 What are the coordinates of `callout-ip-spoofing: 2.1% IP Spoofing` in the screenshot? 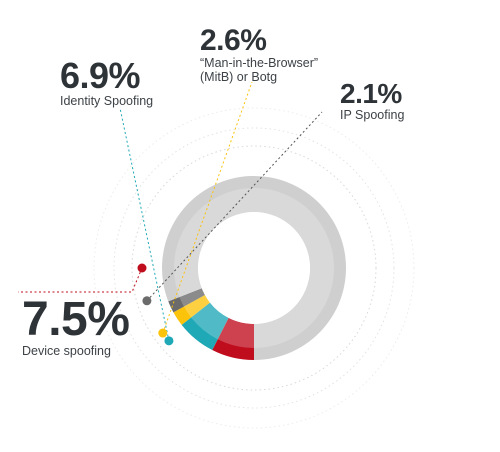 It's located at (372, 100).